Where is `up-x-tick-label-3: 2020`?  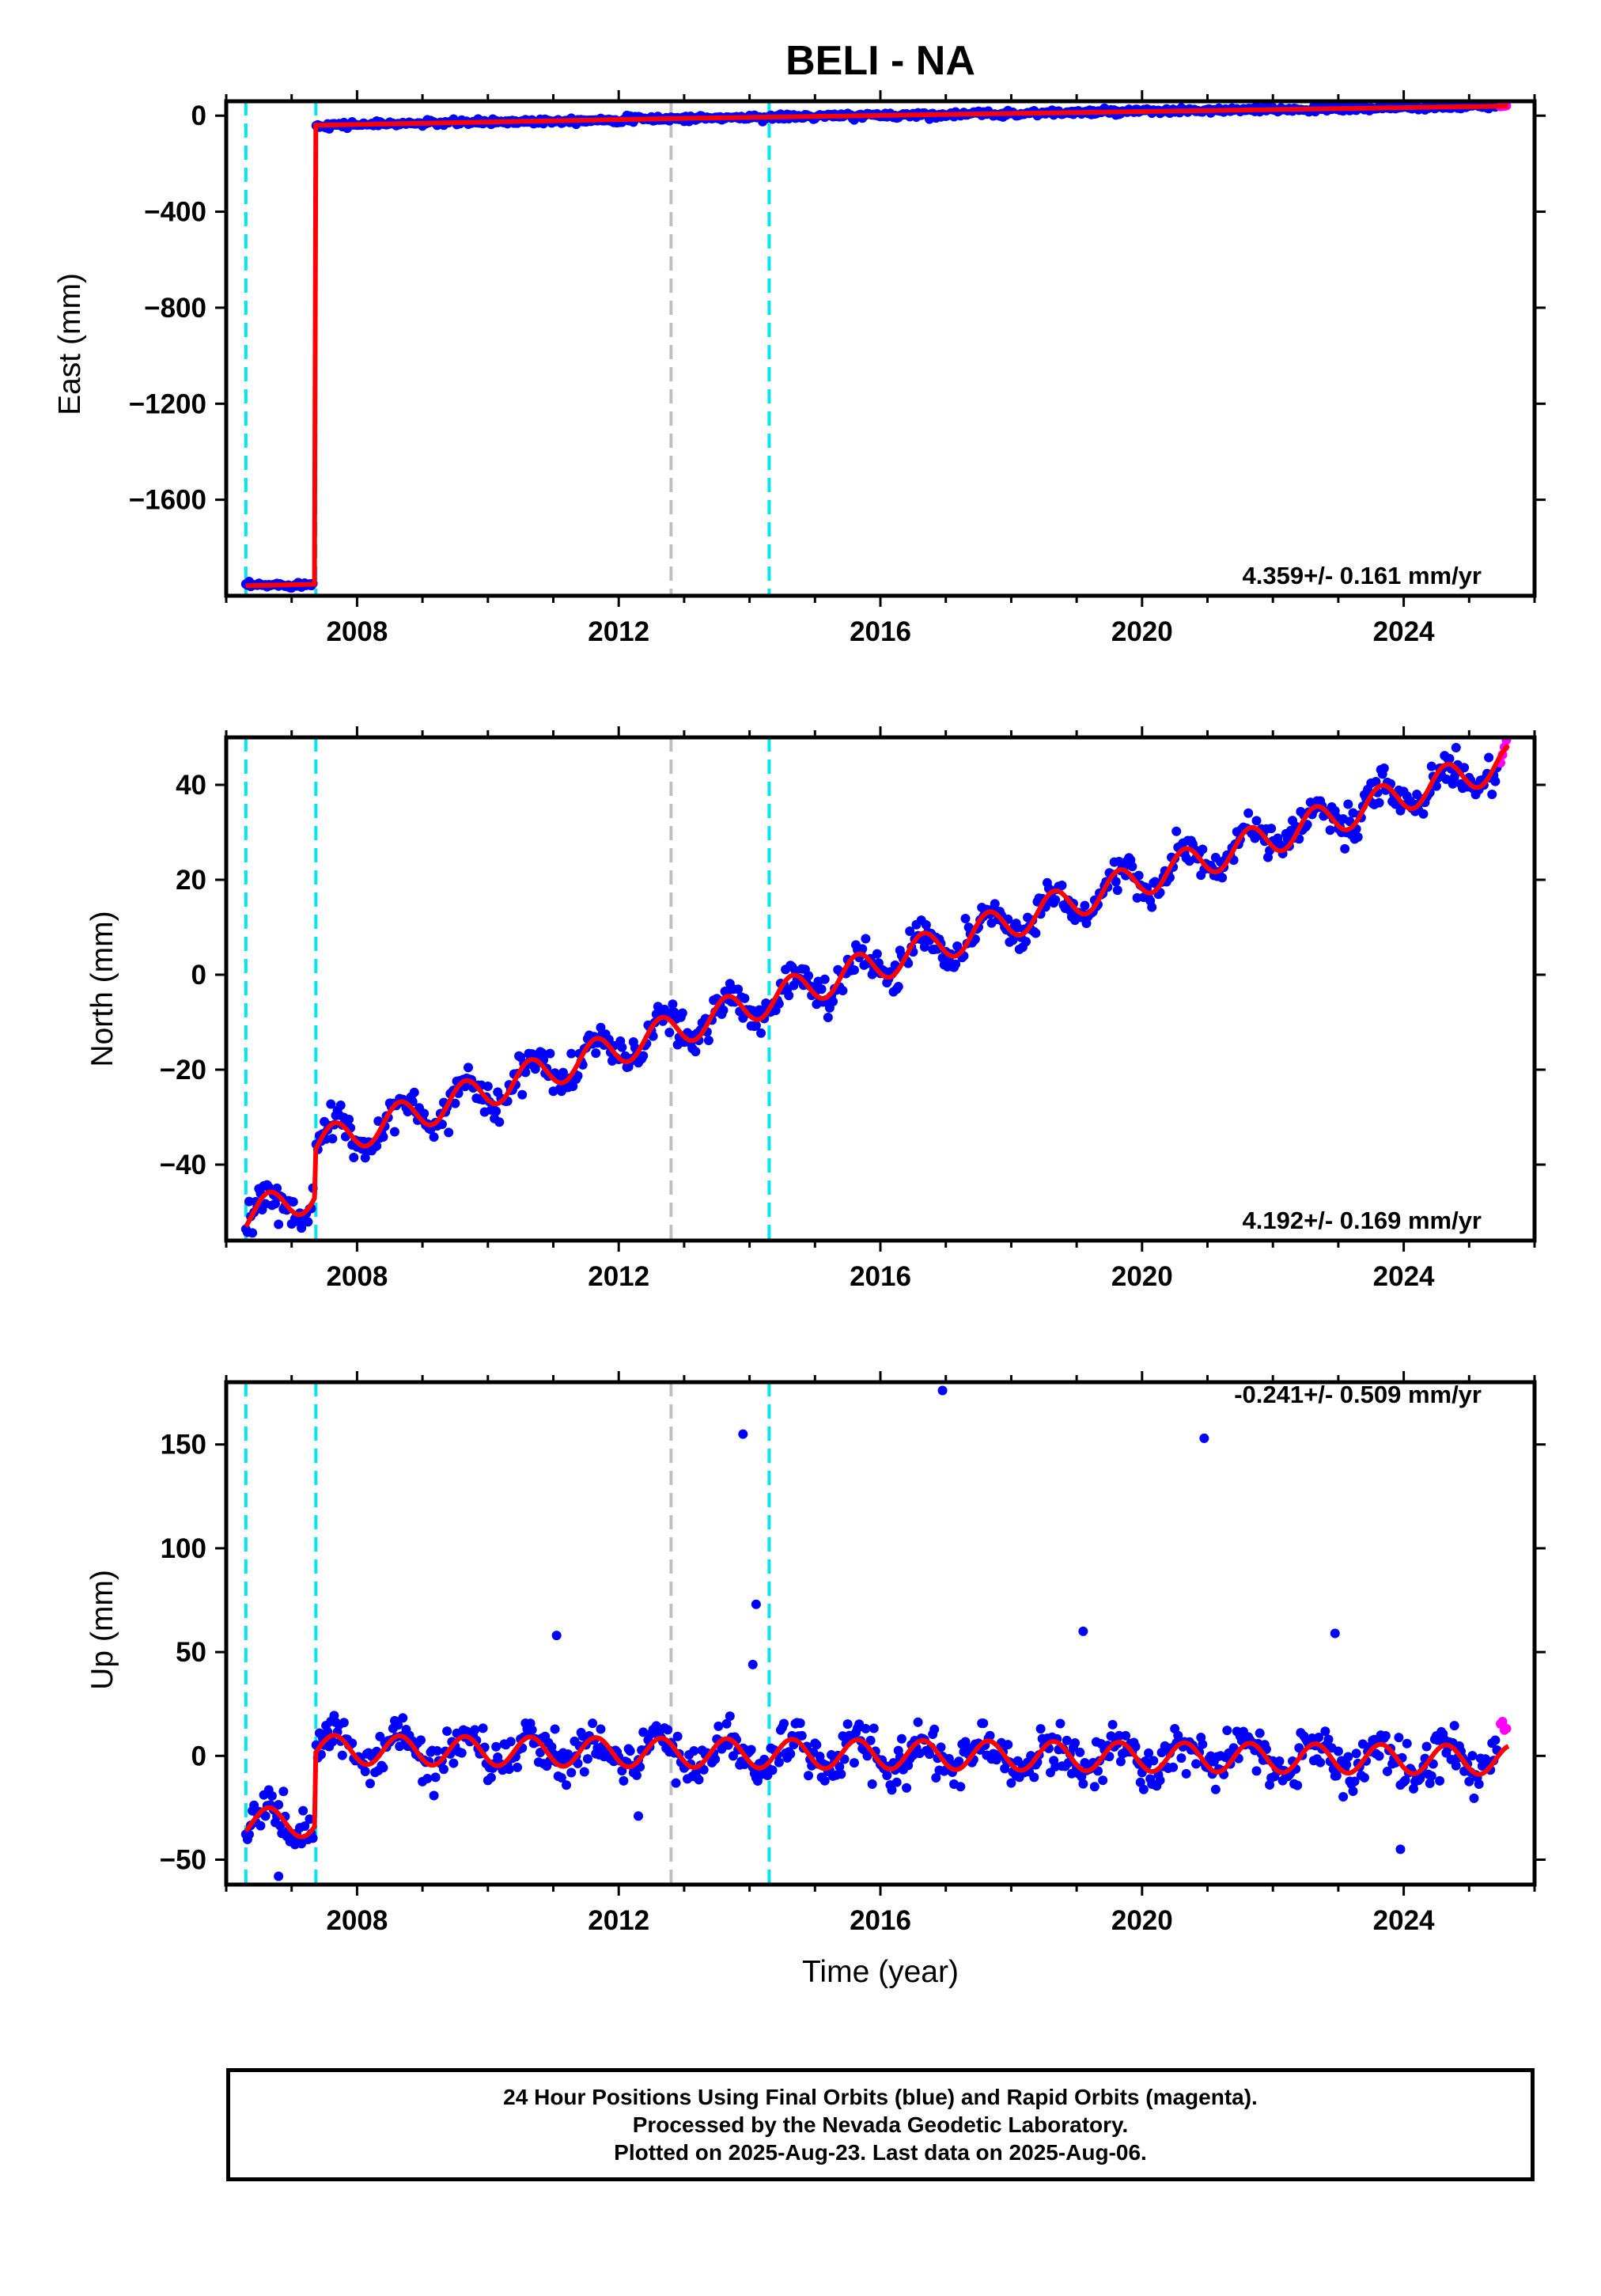
up-x-tick-label-3: 2020 is located at coordinates (1142, 1920).